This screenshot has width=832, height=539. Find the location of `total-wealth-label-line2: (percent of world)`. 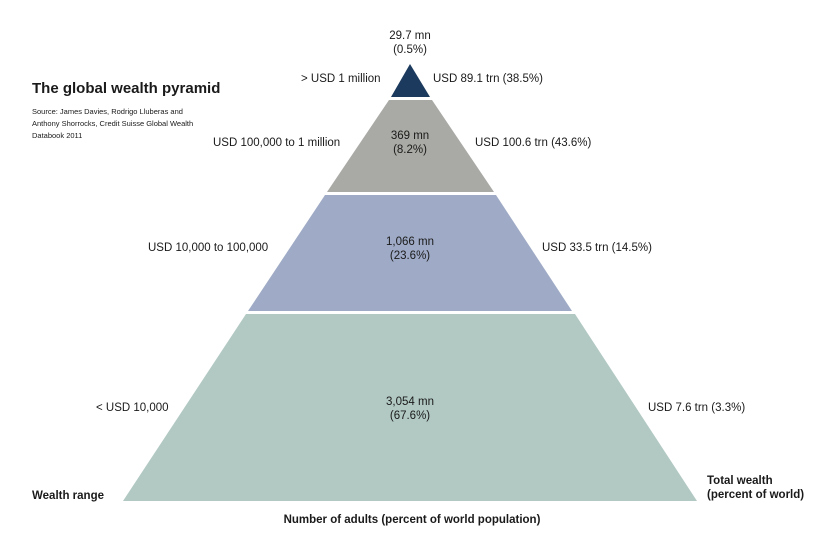

total-wealth-label-line2: (percent of world) is located at coordinates (756, 495).